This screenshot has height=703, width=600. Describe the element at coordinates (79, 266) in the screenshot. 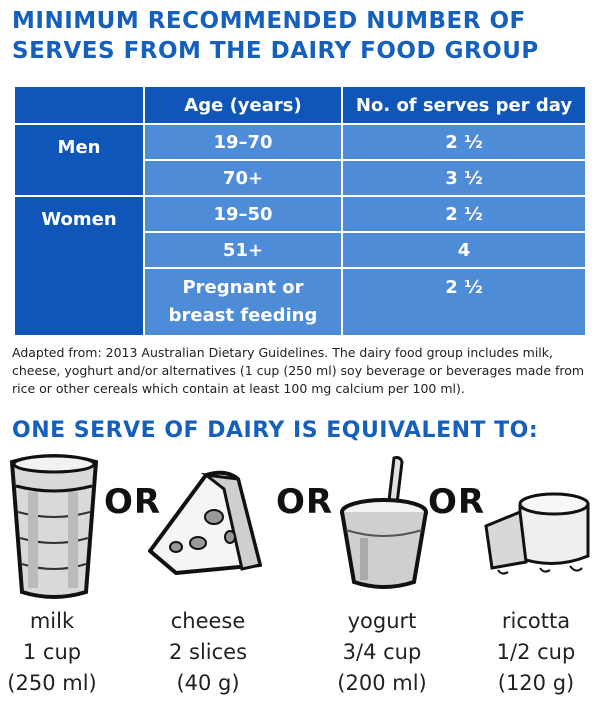

I see `group-women: Women` at that location.